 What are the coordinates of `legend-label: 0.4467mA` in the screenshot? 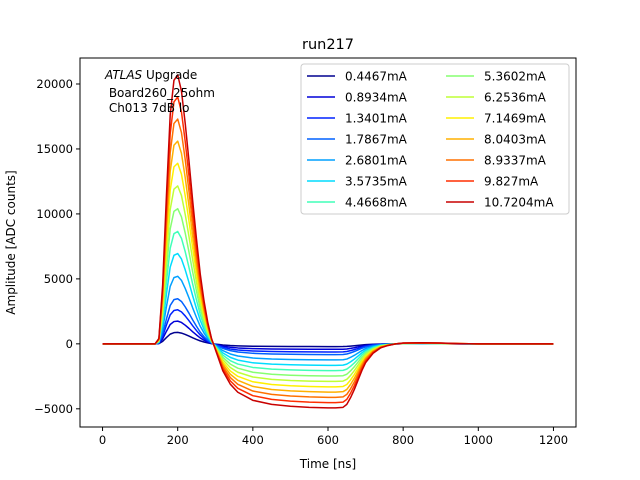 It's located at (376, 77).